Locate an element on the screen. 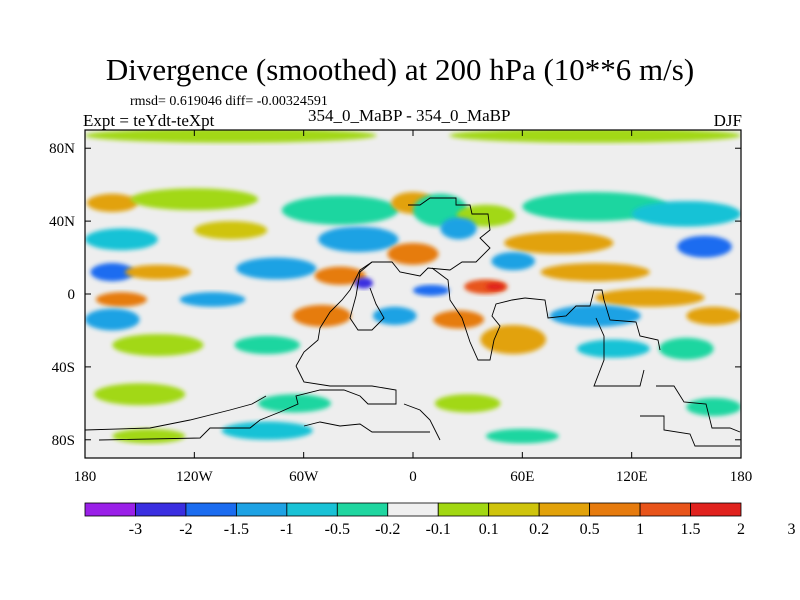  colorbar-label: 1 is located at coordinates (640, 529).